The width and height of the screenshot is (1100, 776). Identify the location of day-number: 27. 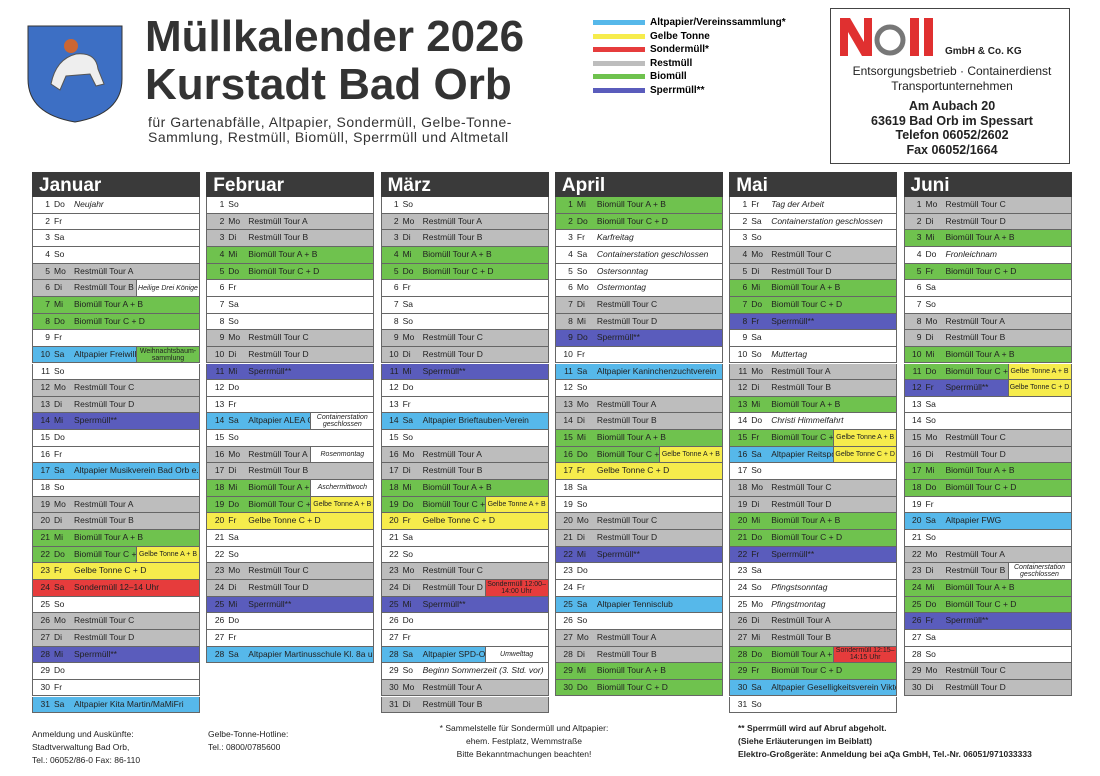
(219, 636).